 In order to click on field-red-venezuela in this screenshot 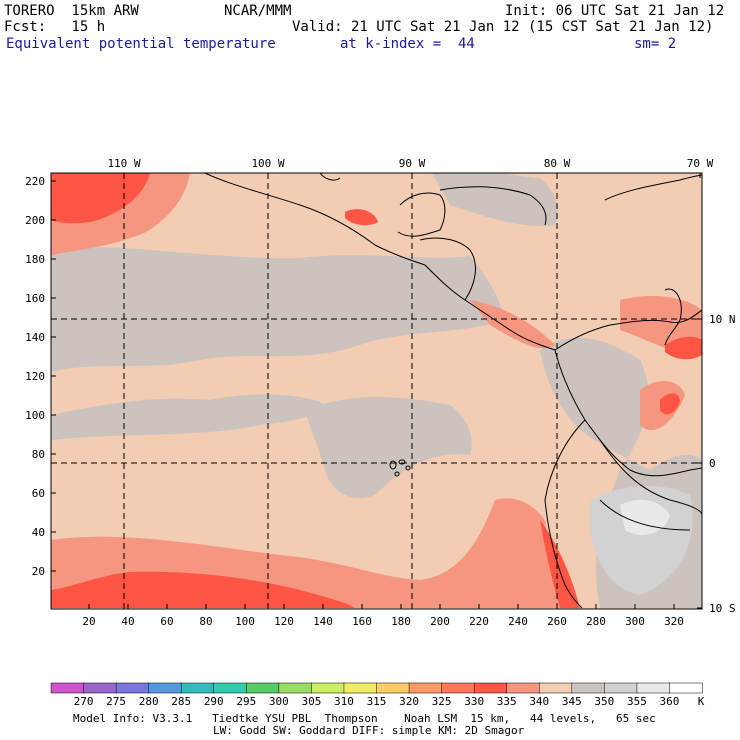, I will do `click(683, 348)`.